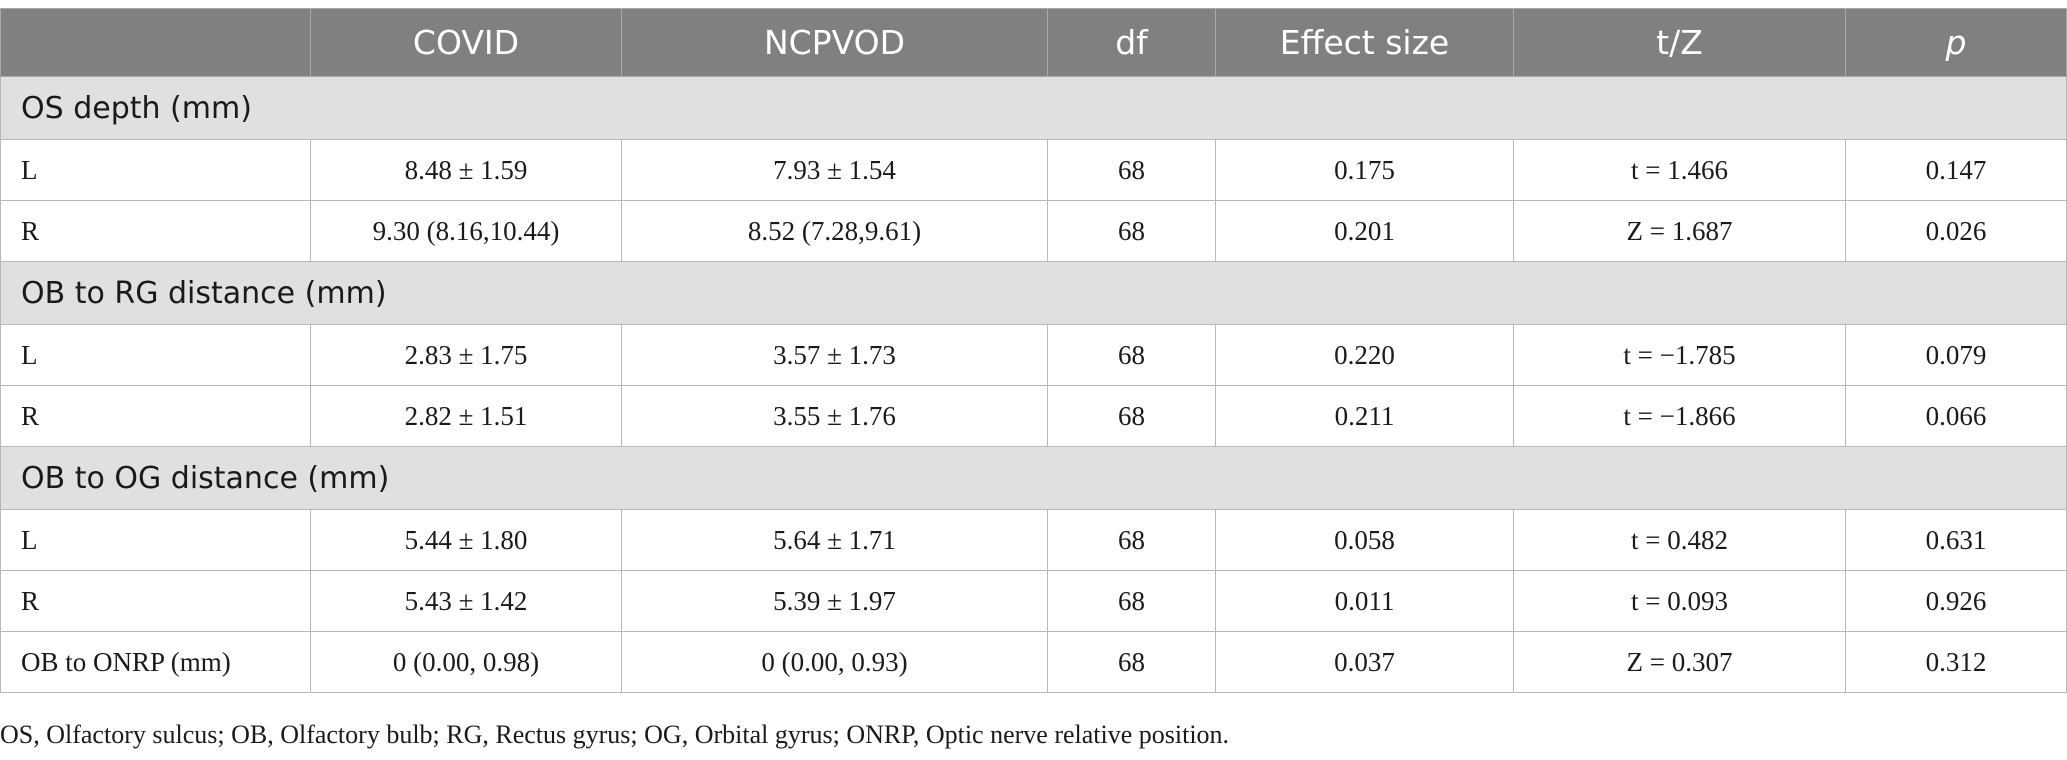 This screenshot has height=760, width=2067. Describe the element at coordinates (466, 231) in the screenshot. I see `cell-covid: 9.30 (8.16,10.44)` at that location.